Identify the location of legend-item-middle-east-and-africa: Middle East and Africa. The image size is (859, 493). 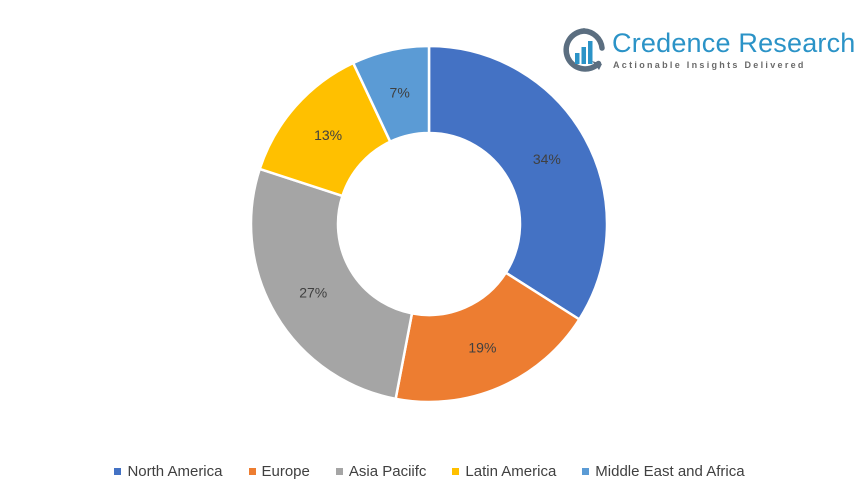
(663, 471).